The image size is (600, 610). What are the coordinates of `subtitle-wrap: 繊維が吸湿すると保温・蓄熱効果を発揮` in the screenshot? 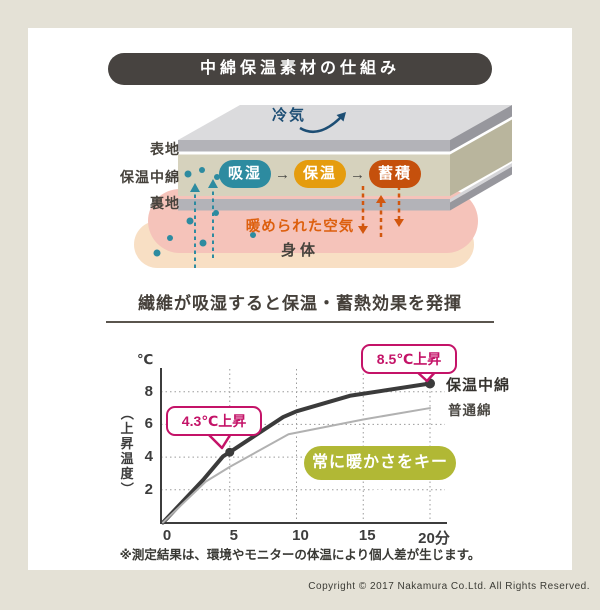 It's located at (300, 306).